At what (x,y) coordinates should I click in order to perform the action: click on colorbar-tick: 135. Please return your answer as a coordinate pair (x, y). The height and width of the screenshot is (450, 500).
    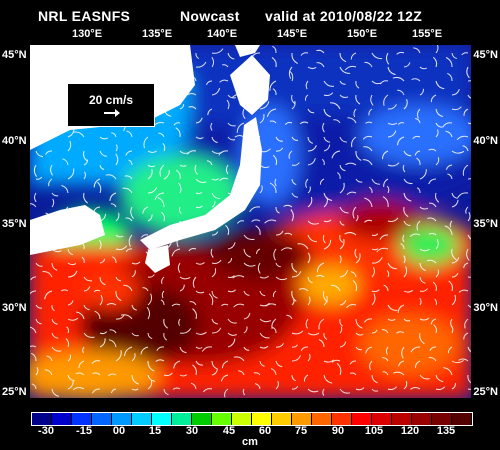
    Looking at the image, I should click on (446, 431).